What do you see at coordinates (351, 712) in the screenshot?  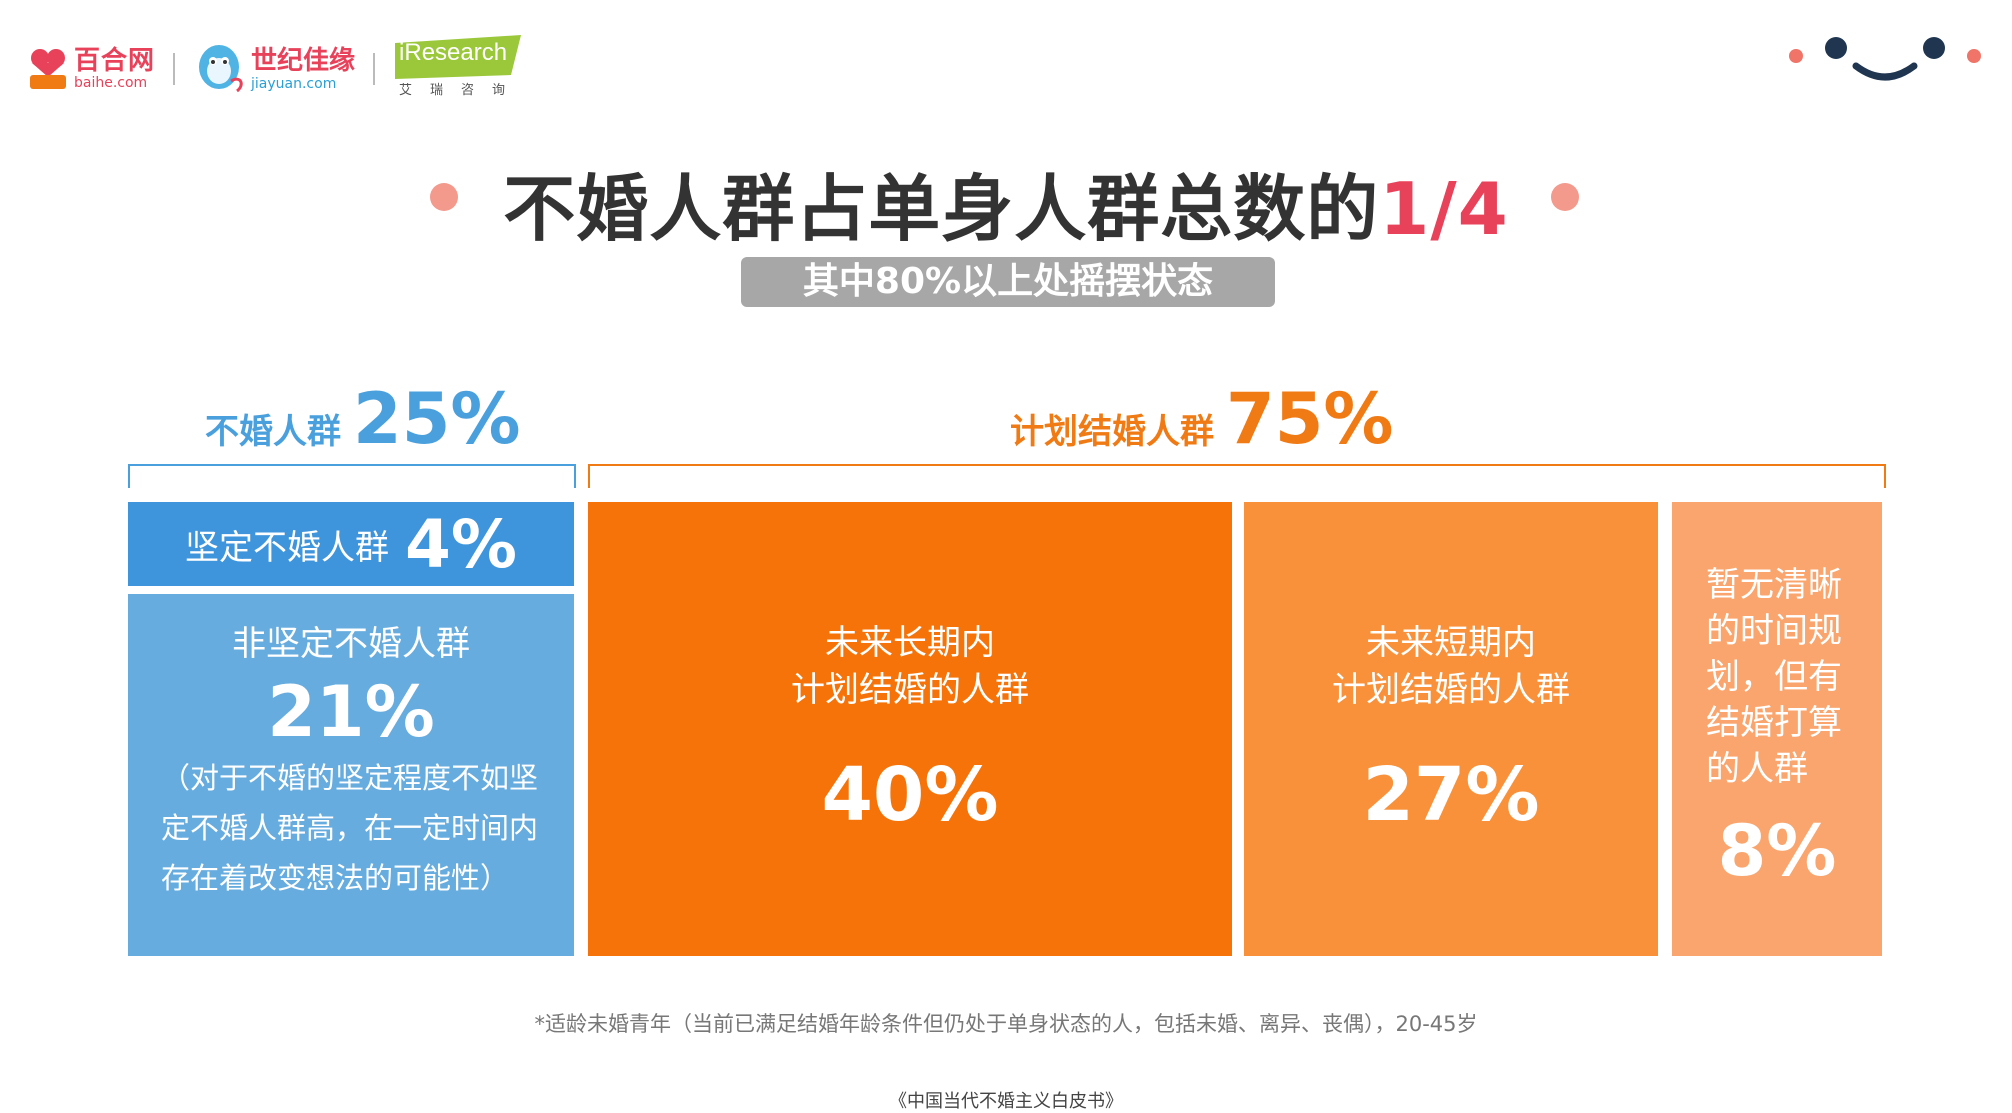 I see `segment-percent: 21%` at bounding box center [351, 712].